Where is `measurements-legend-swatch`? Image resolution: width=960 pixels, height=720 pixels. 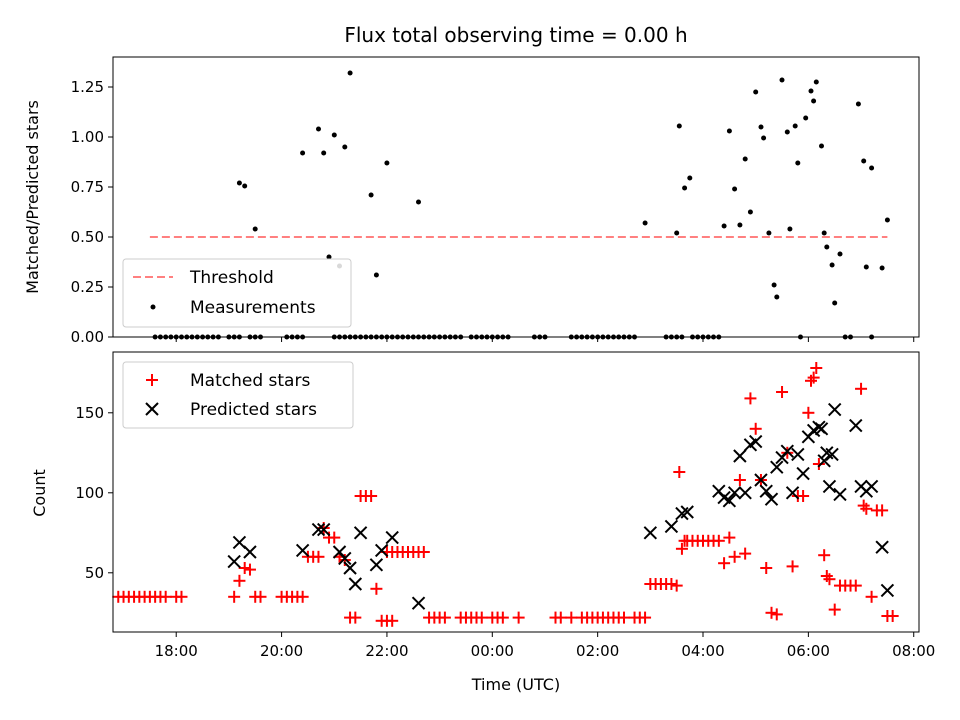 measurements-legend-swatch is located at coordinates (153, 307).